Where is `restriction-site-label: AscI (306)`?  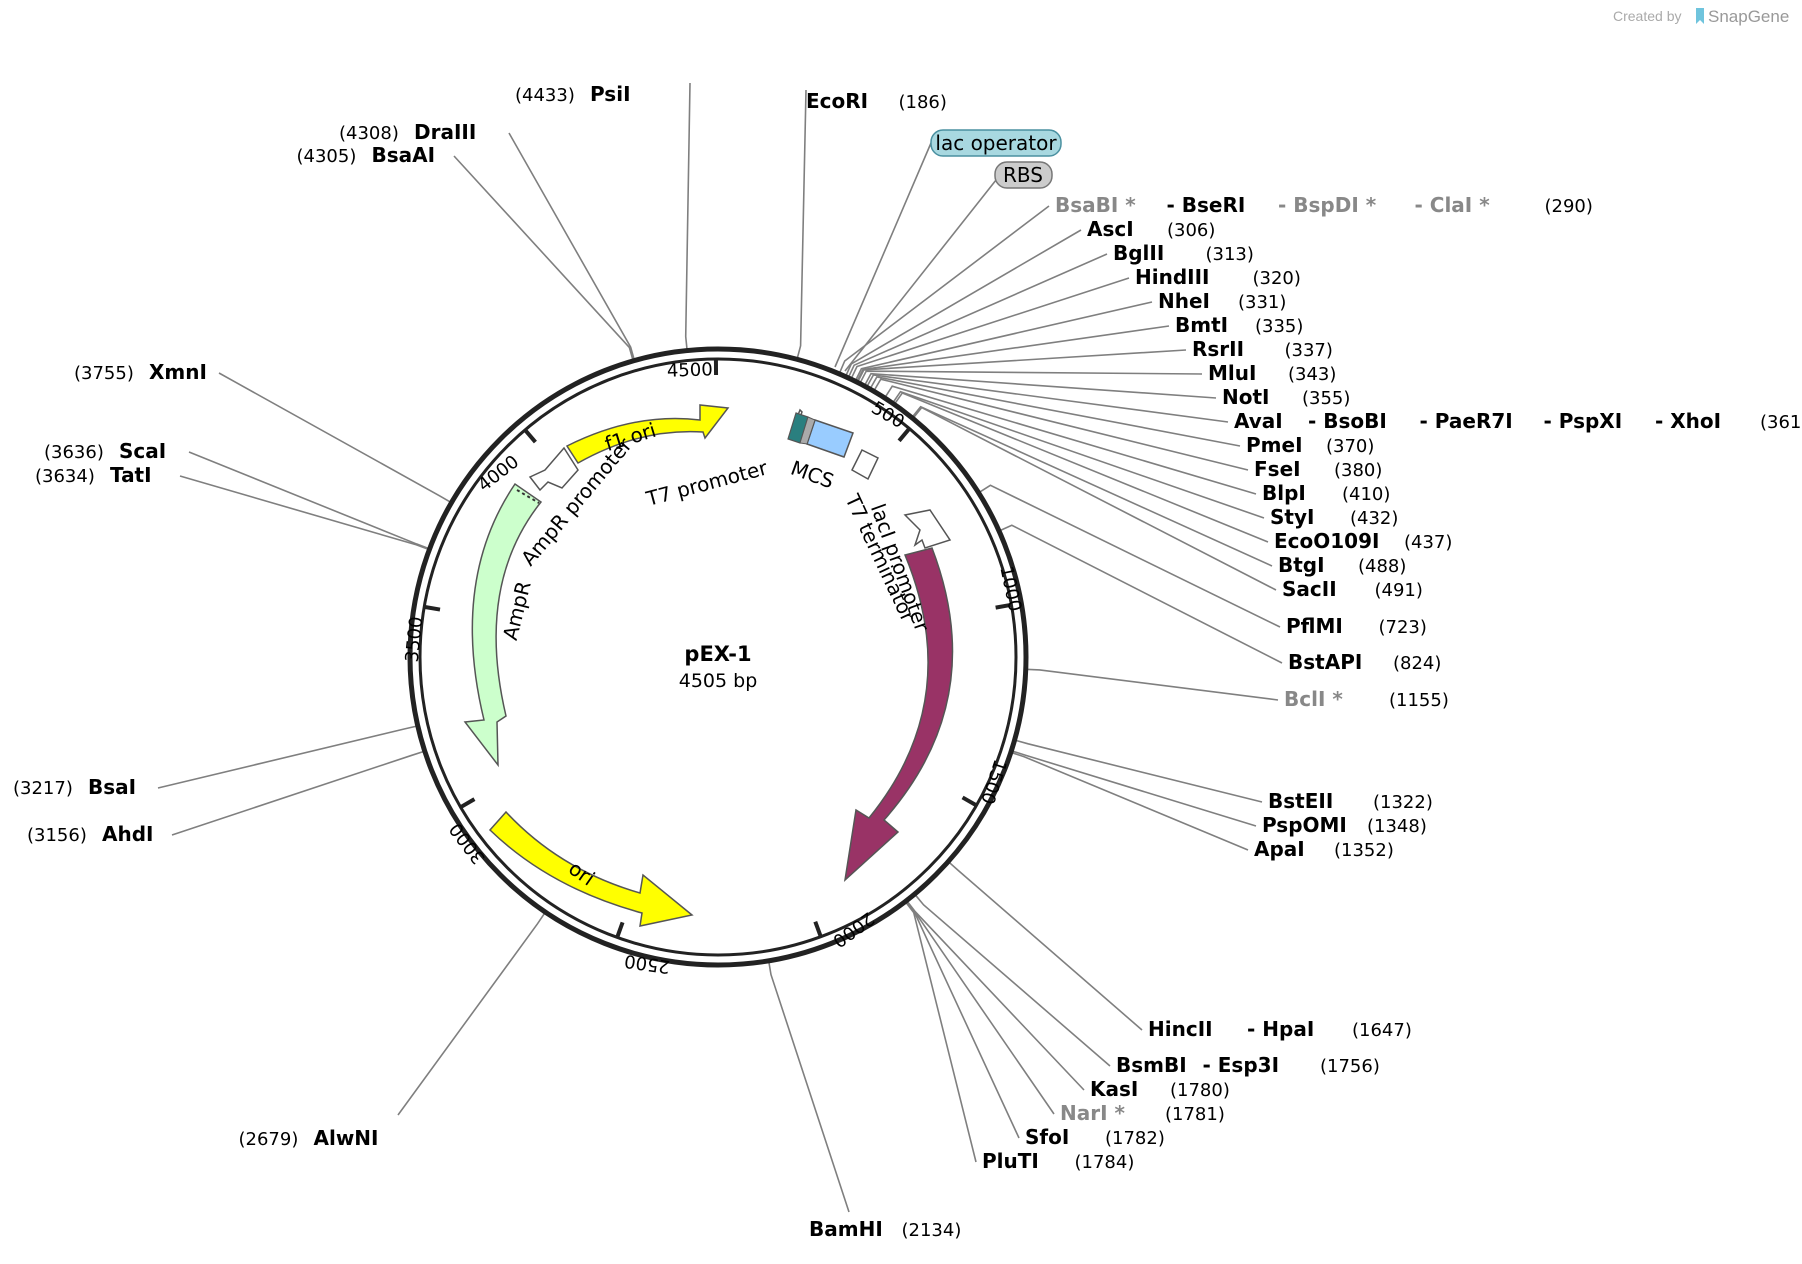
restriction-site-label: AscI (306) is located at coordinates (1151, 229).